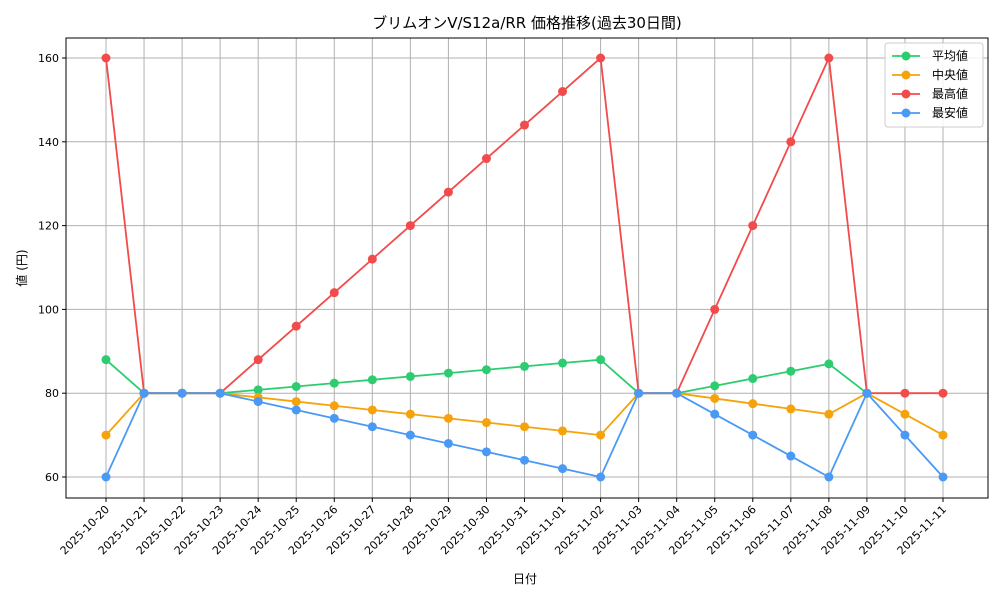  I want to click on x-axis-label: 日付, so click(525, 579).